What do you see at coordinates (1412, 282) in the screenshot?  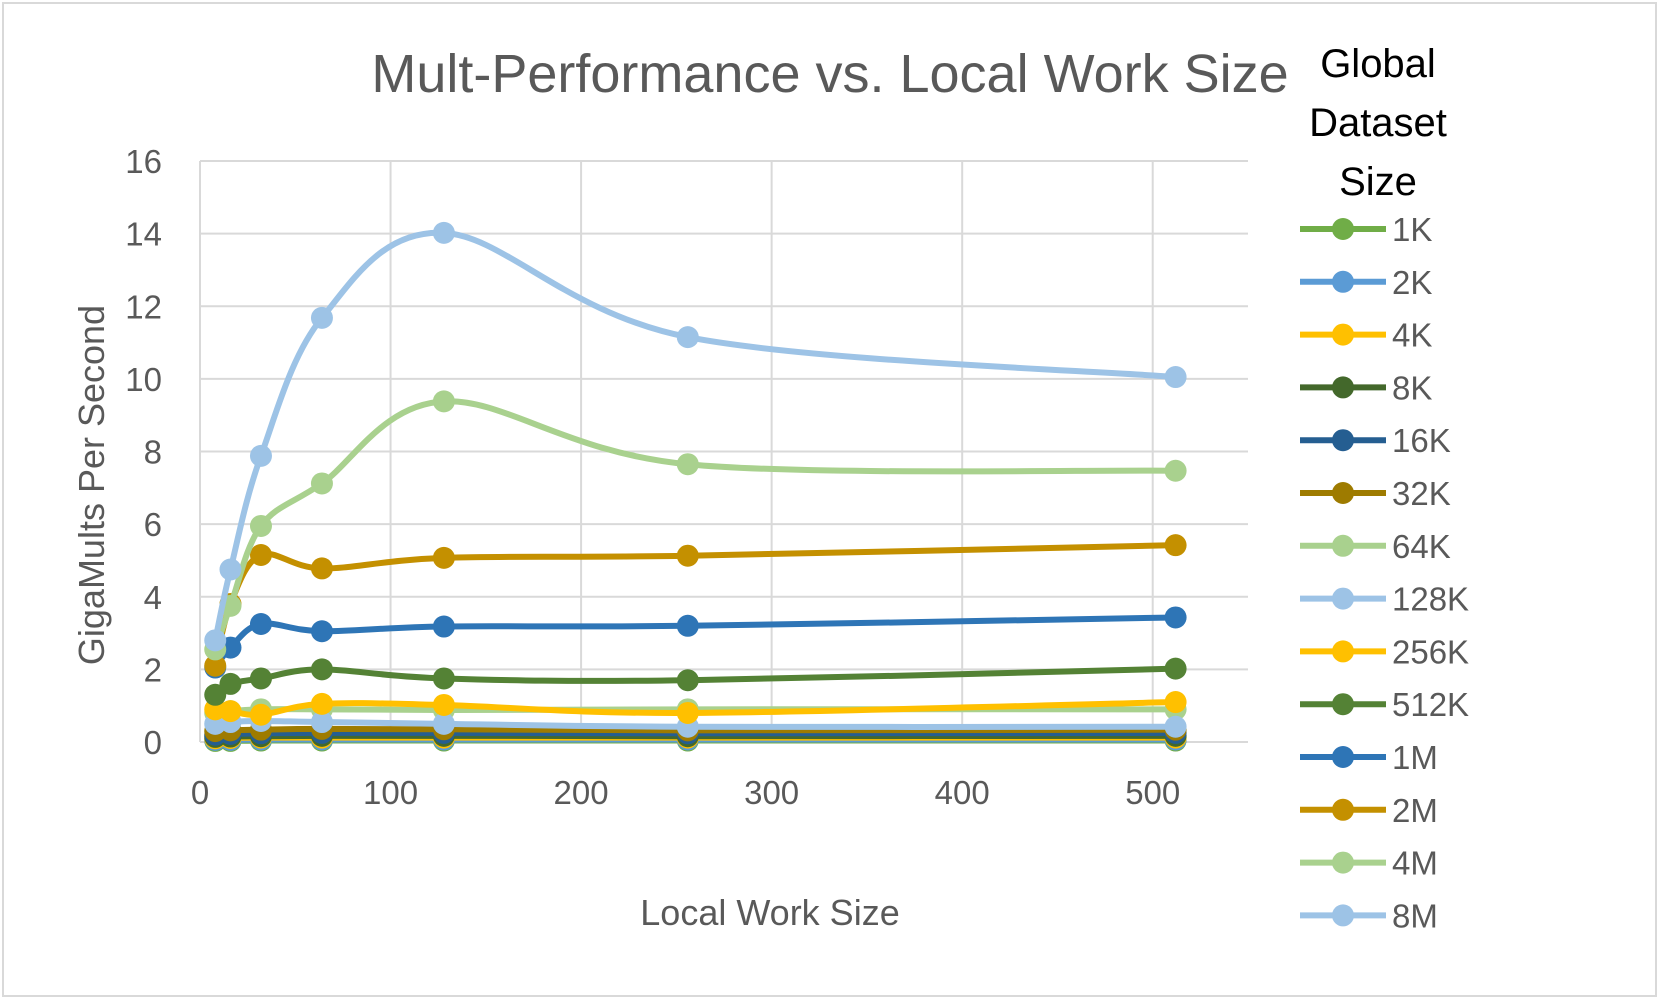 I see `legend-label: 2K` at bounding box center [1412, 282].